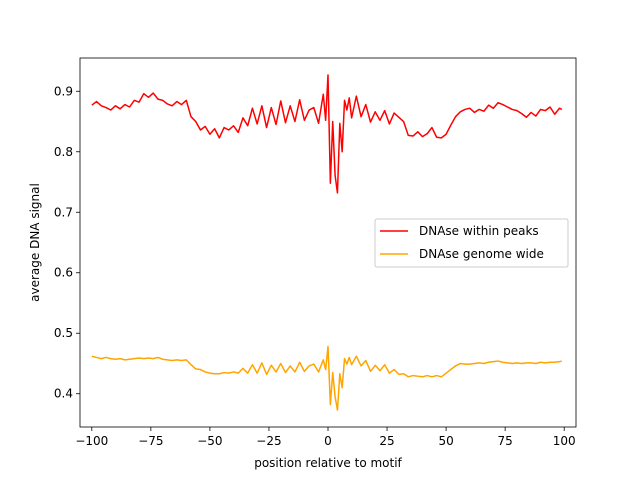 The width and height of the screenshot is (640, 484). Describe the element at coordinates (35, 242) in the screenshot. I see `y-axis-label: average DNA signal` at that location.